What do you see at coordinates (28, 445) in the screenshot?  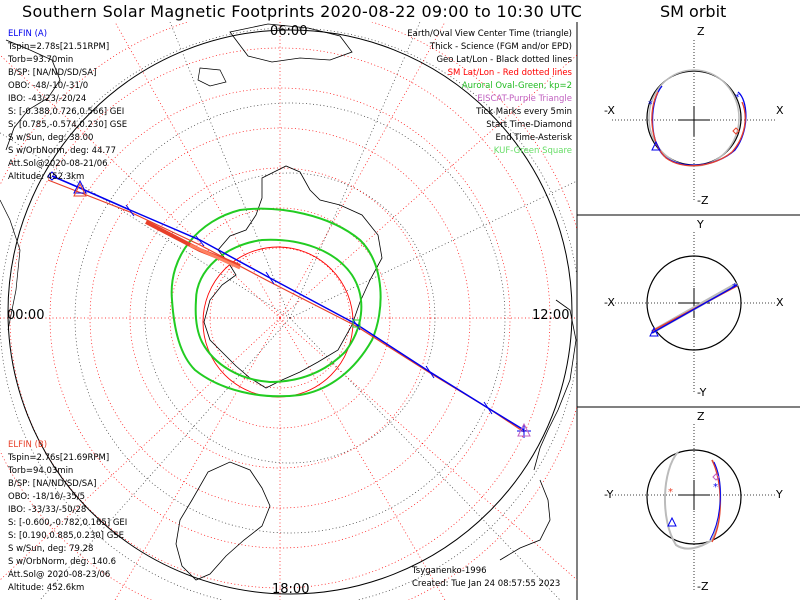 I see `elfin-b-title: ELFIN (B)` at bounding box center [28, 445].